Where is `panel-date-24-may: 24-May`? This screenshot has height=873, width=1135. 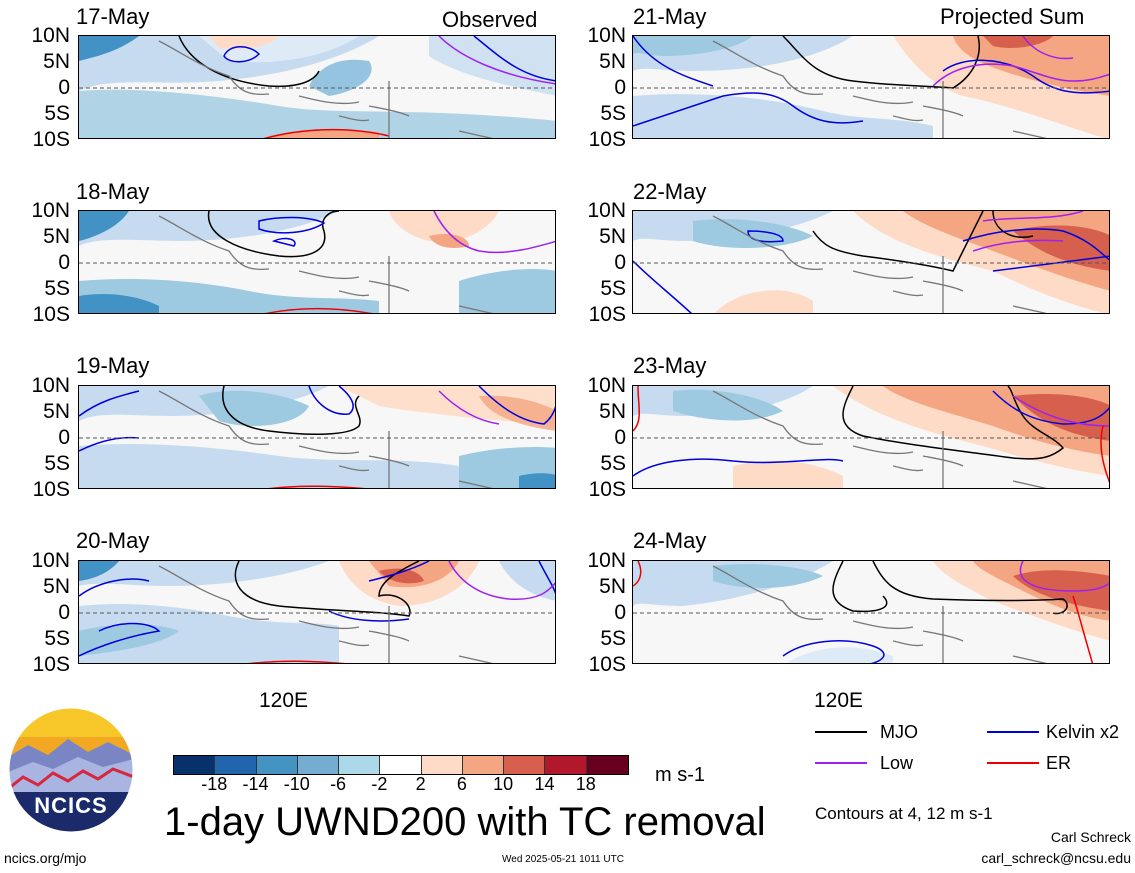 panel-date-24-may: 24-May is located at coordinates (670, 540).